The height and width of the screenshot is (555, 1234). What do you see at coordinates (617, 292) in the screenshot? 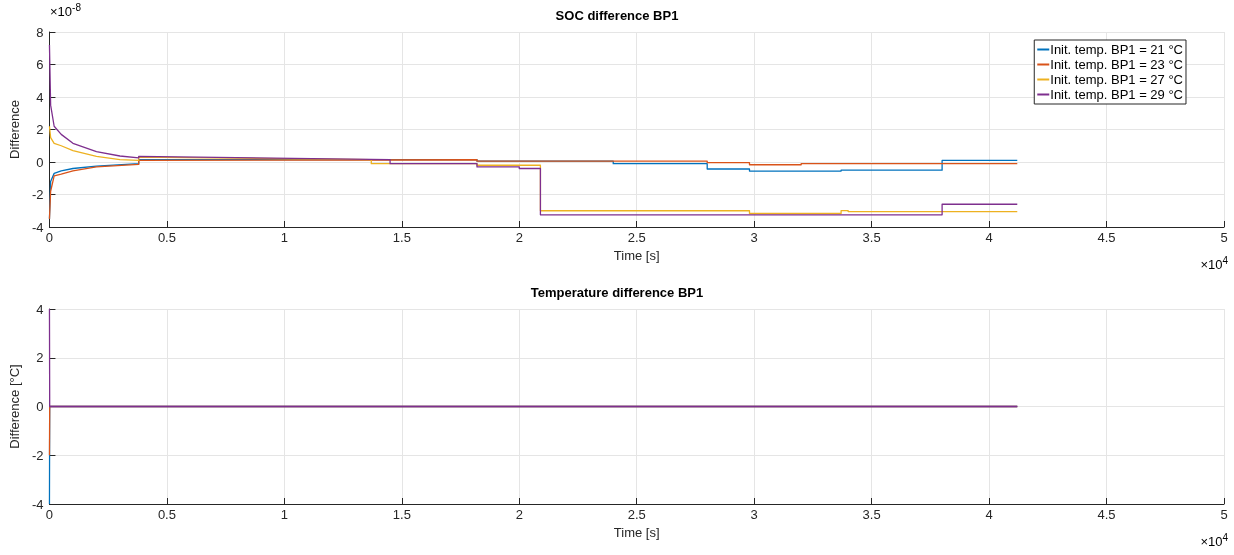
I see `chart-title: Temperature difference BP1` at bounding box center [617, 292].